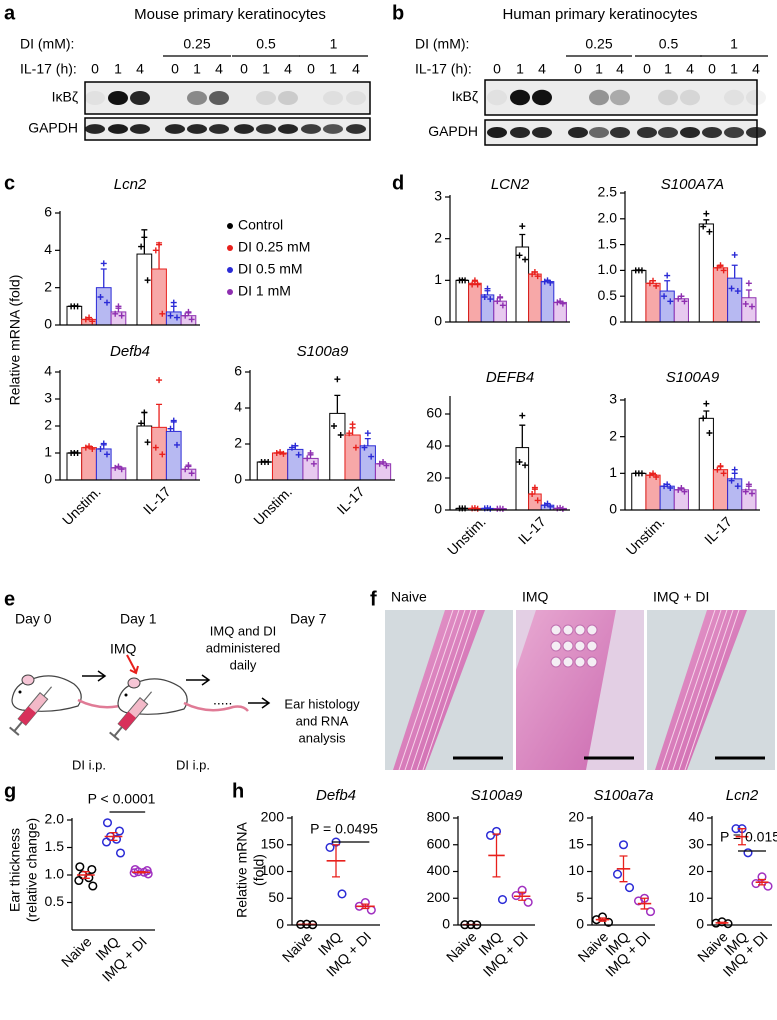 The image size is (777, 1020). I want to click on chart-title: Lcn2, so click(130, 184).